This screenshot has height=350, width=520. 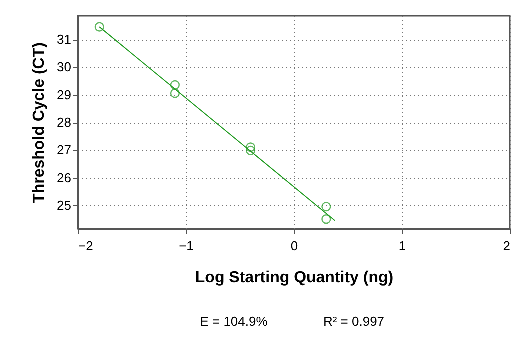 What do you see at coordinates (39, 123) in the screenshot?
I see `y-axis-title: Threshold Cycle (CT)` at bounding box center [39, 123].